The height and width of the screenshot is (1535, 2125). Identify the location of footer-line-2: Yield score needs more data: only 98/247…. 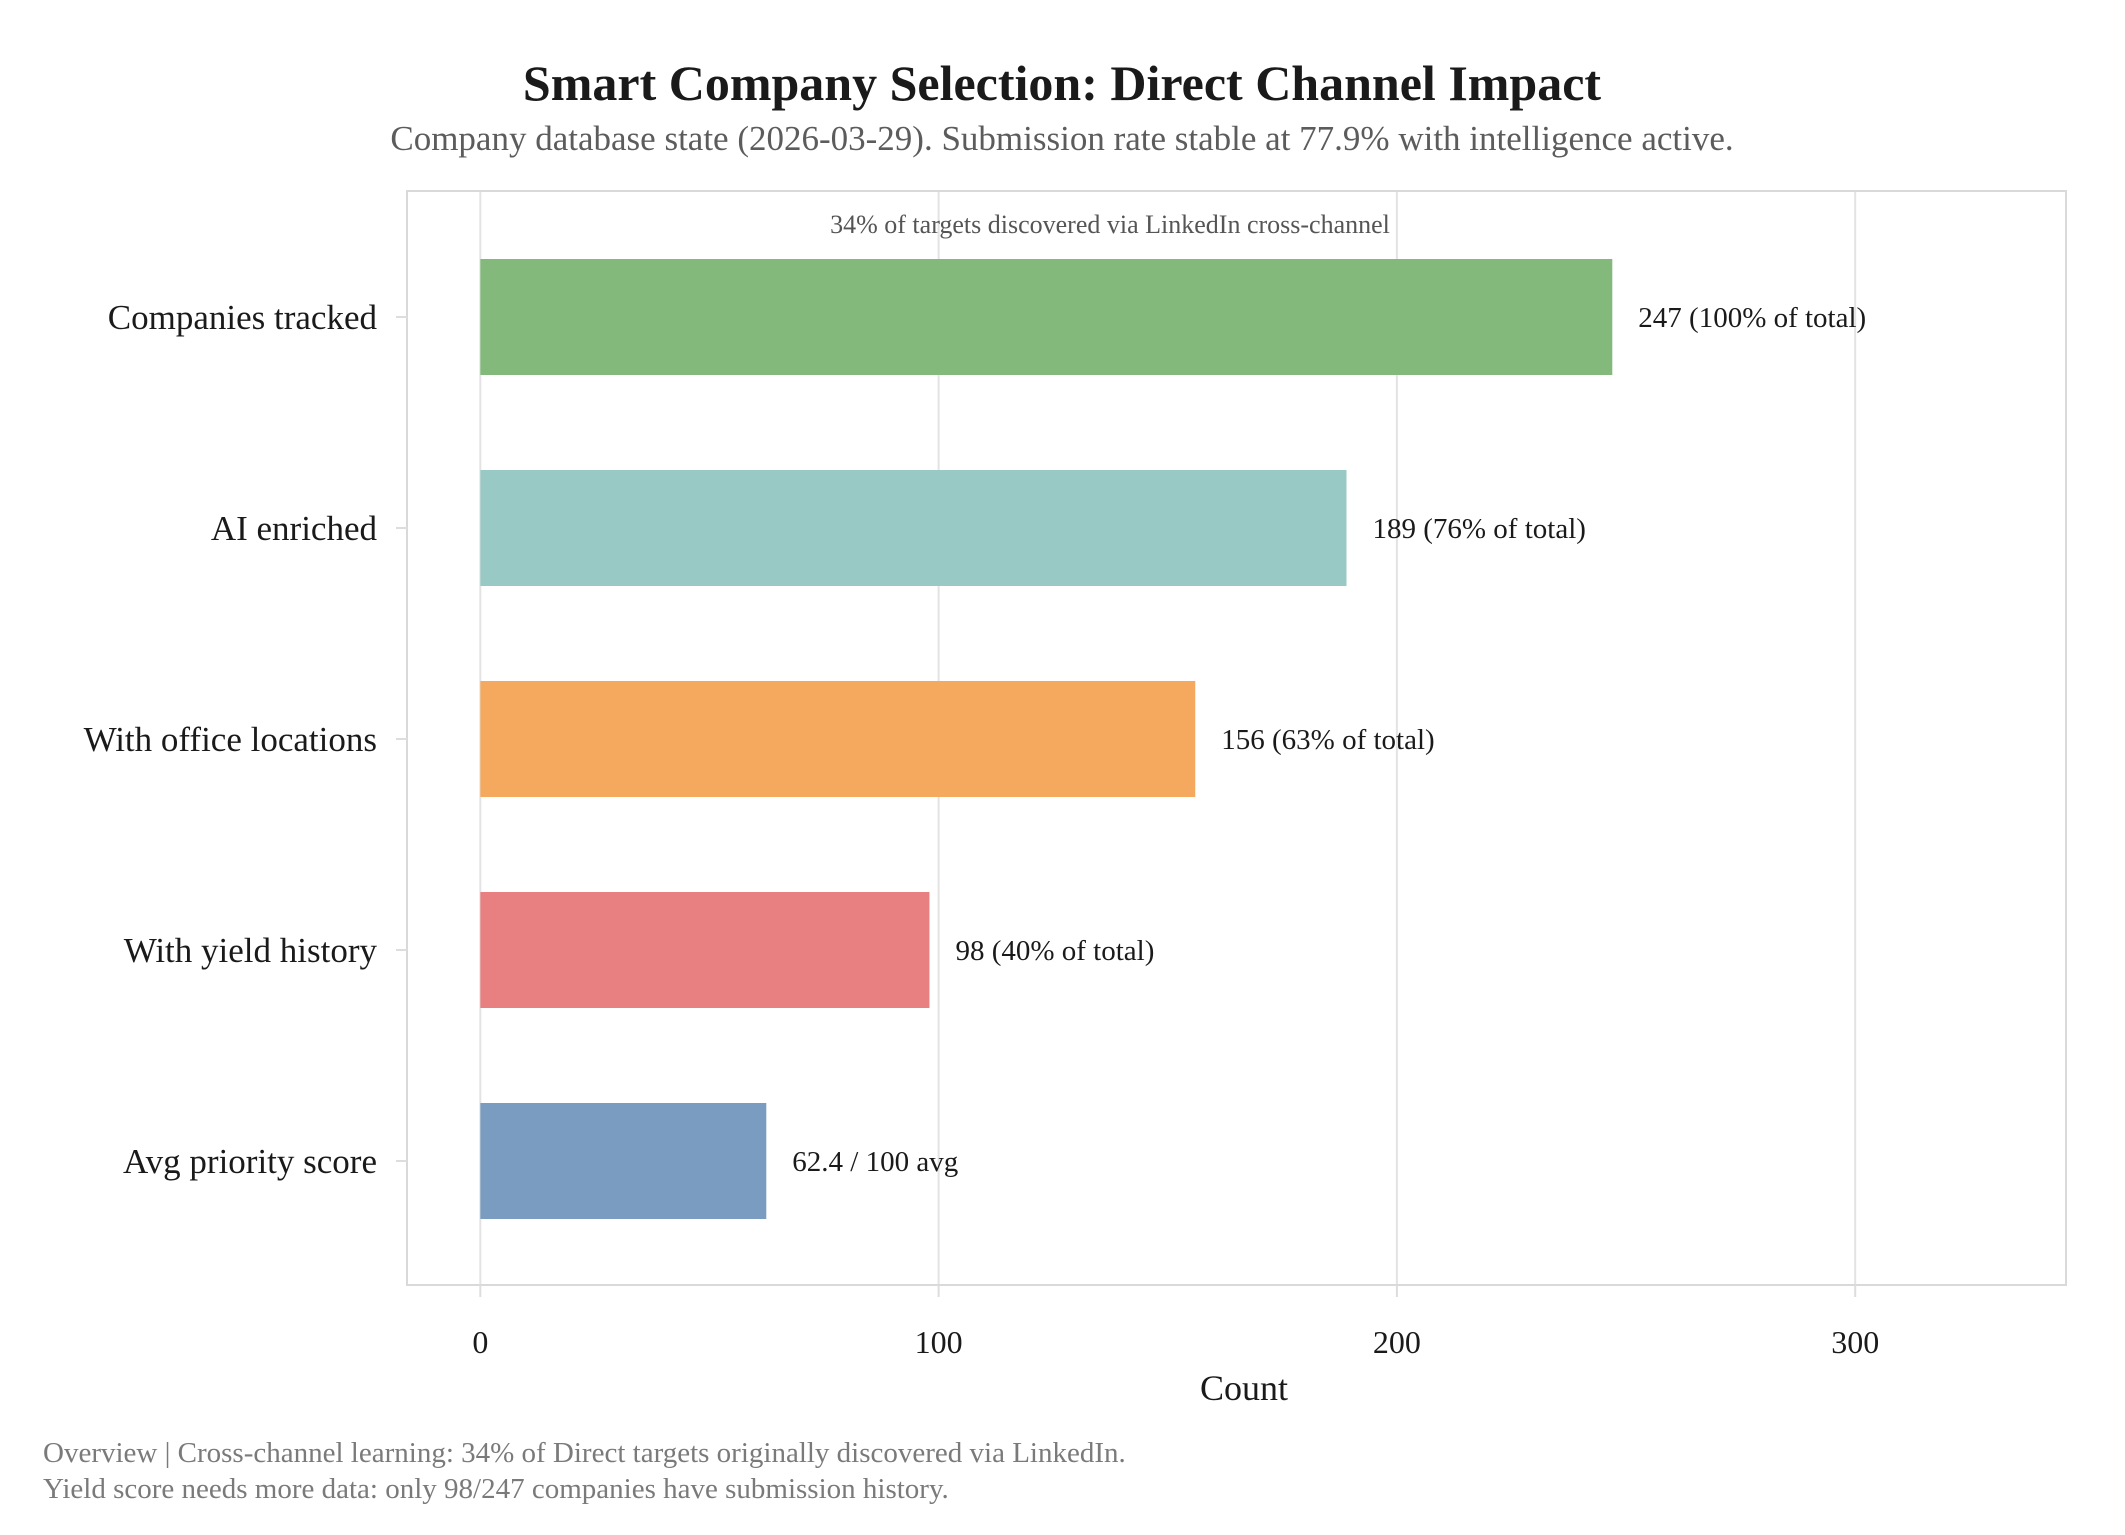
(496, 1489).